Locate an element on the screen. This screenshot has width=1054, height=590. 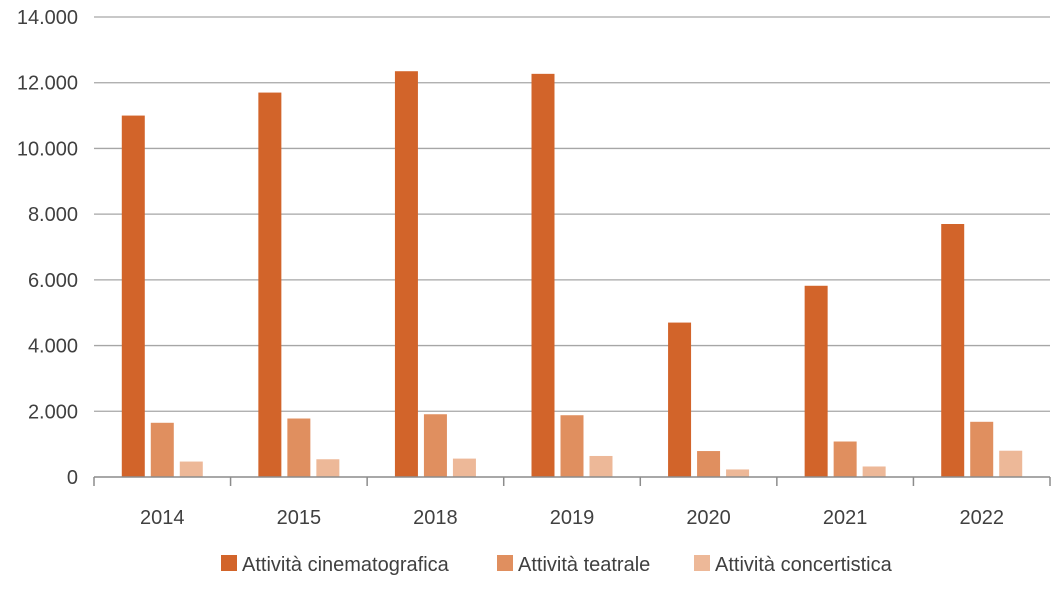
y-tick-label: 12.000 is located at coordinates (47, 84).